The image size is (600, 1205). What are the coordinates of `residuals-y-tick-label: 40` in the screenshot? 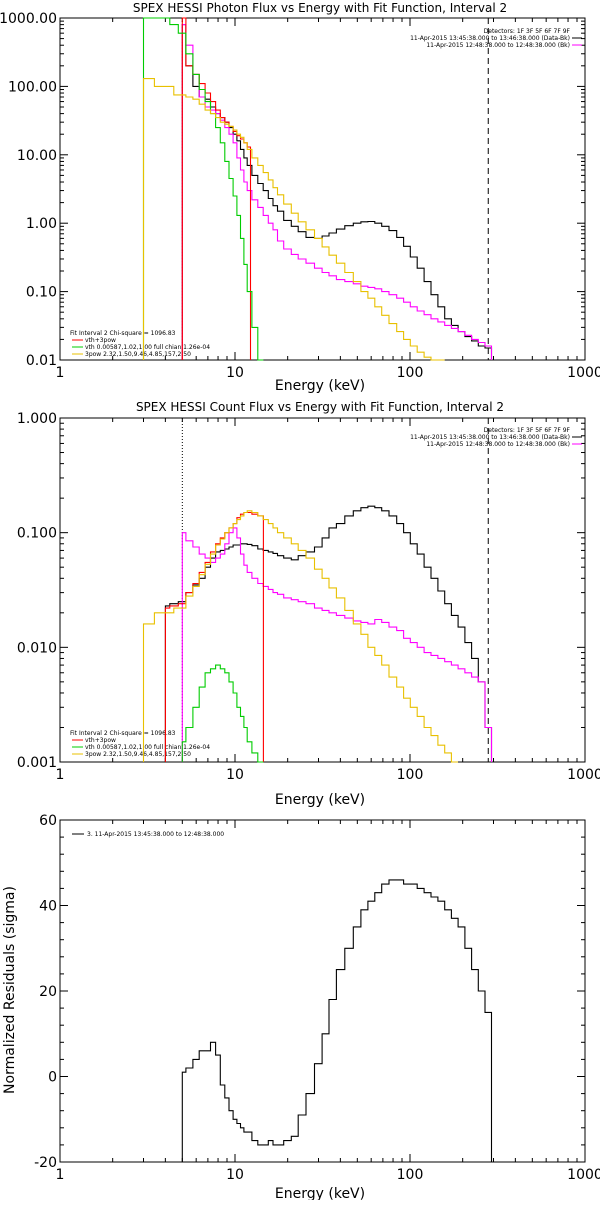 It's located at (48, 907).